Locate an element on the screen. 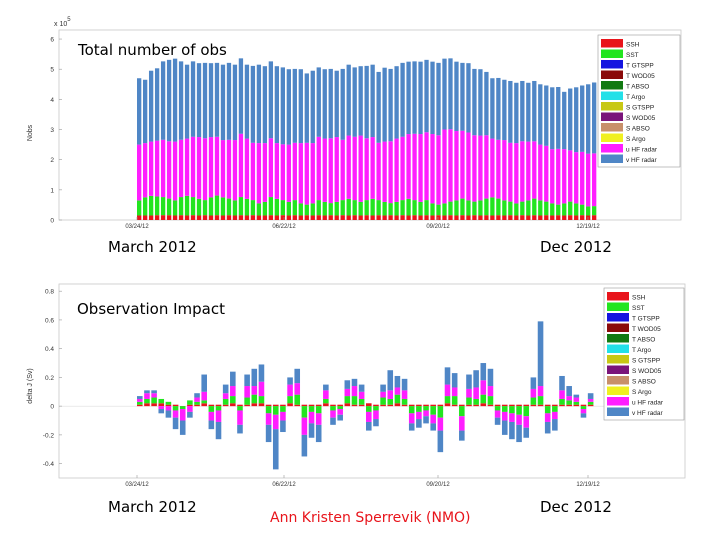 This screenshot has width=720, height=540. legend-label-t-wod05: T WOD05 is located at coordinates (640, 76).